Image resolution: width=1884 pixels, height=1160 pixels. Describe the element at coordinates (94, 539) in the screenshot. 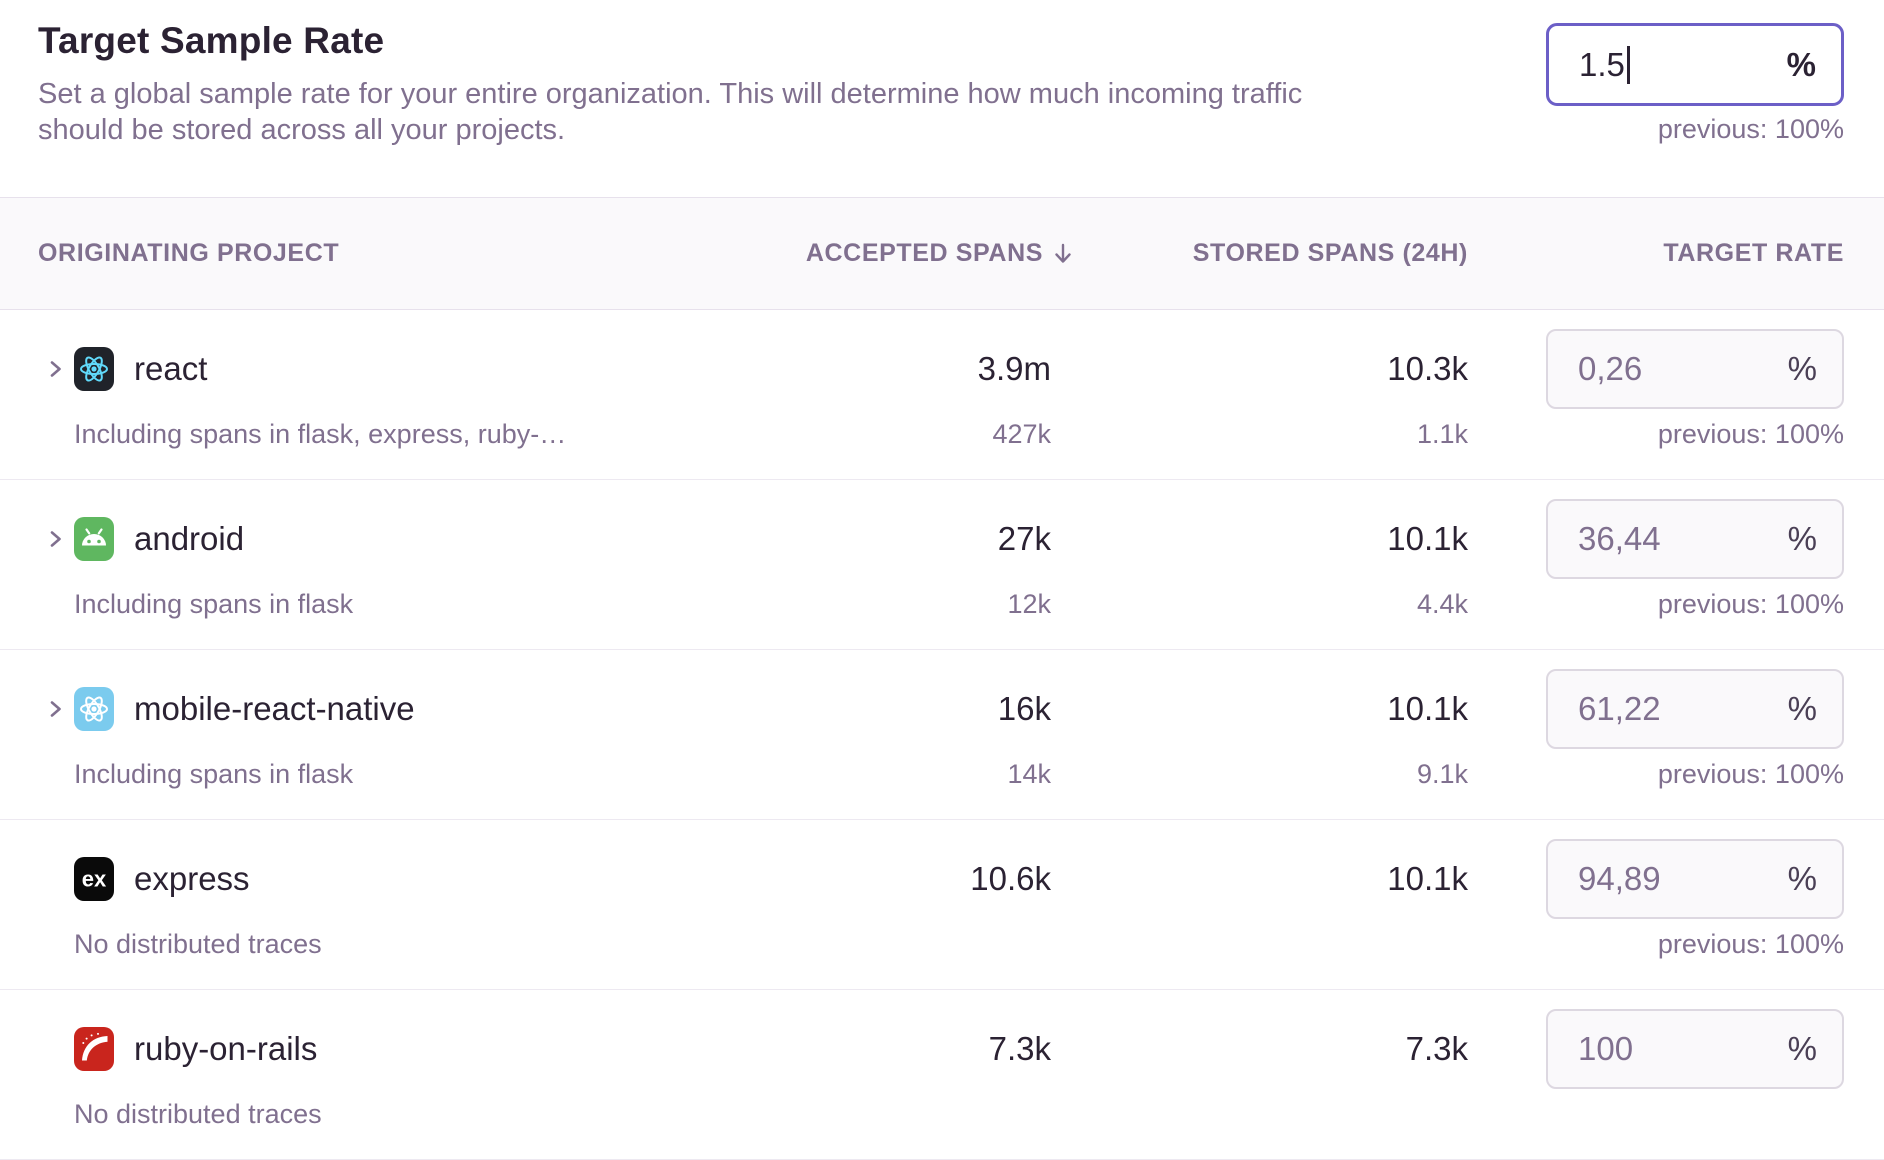

I see `android-project-icon` at that location.